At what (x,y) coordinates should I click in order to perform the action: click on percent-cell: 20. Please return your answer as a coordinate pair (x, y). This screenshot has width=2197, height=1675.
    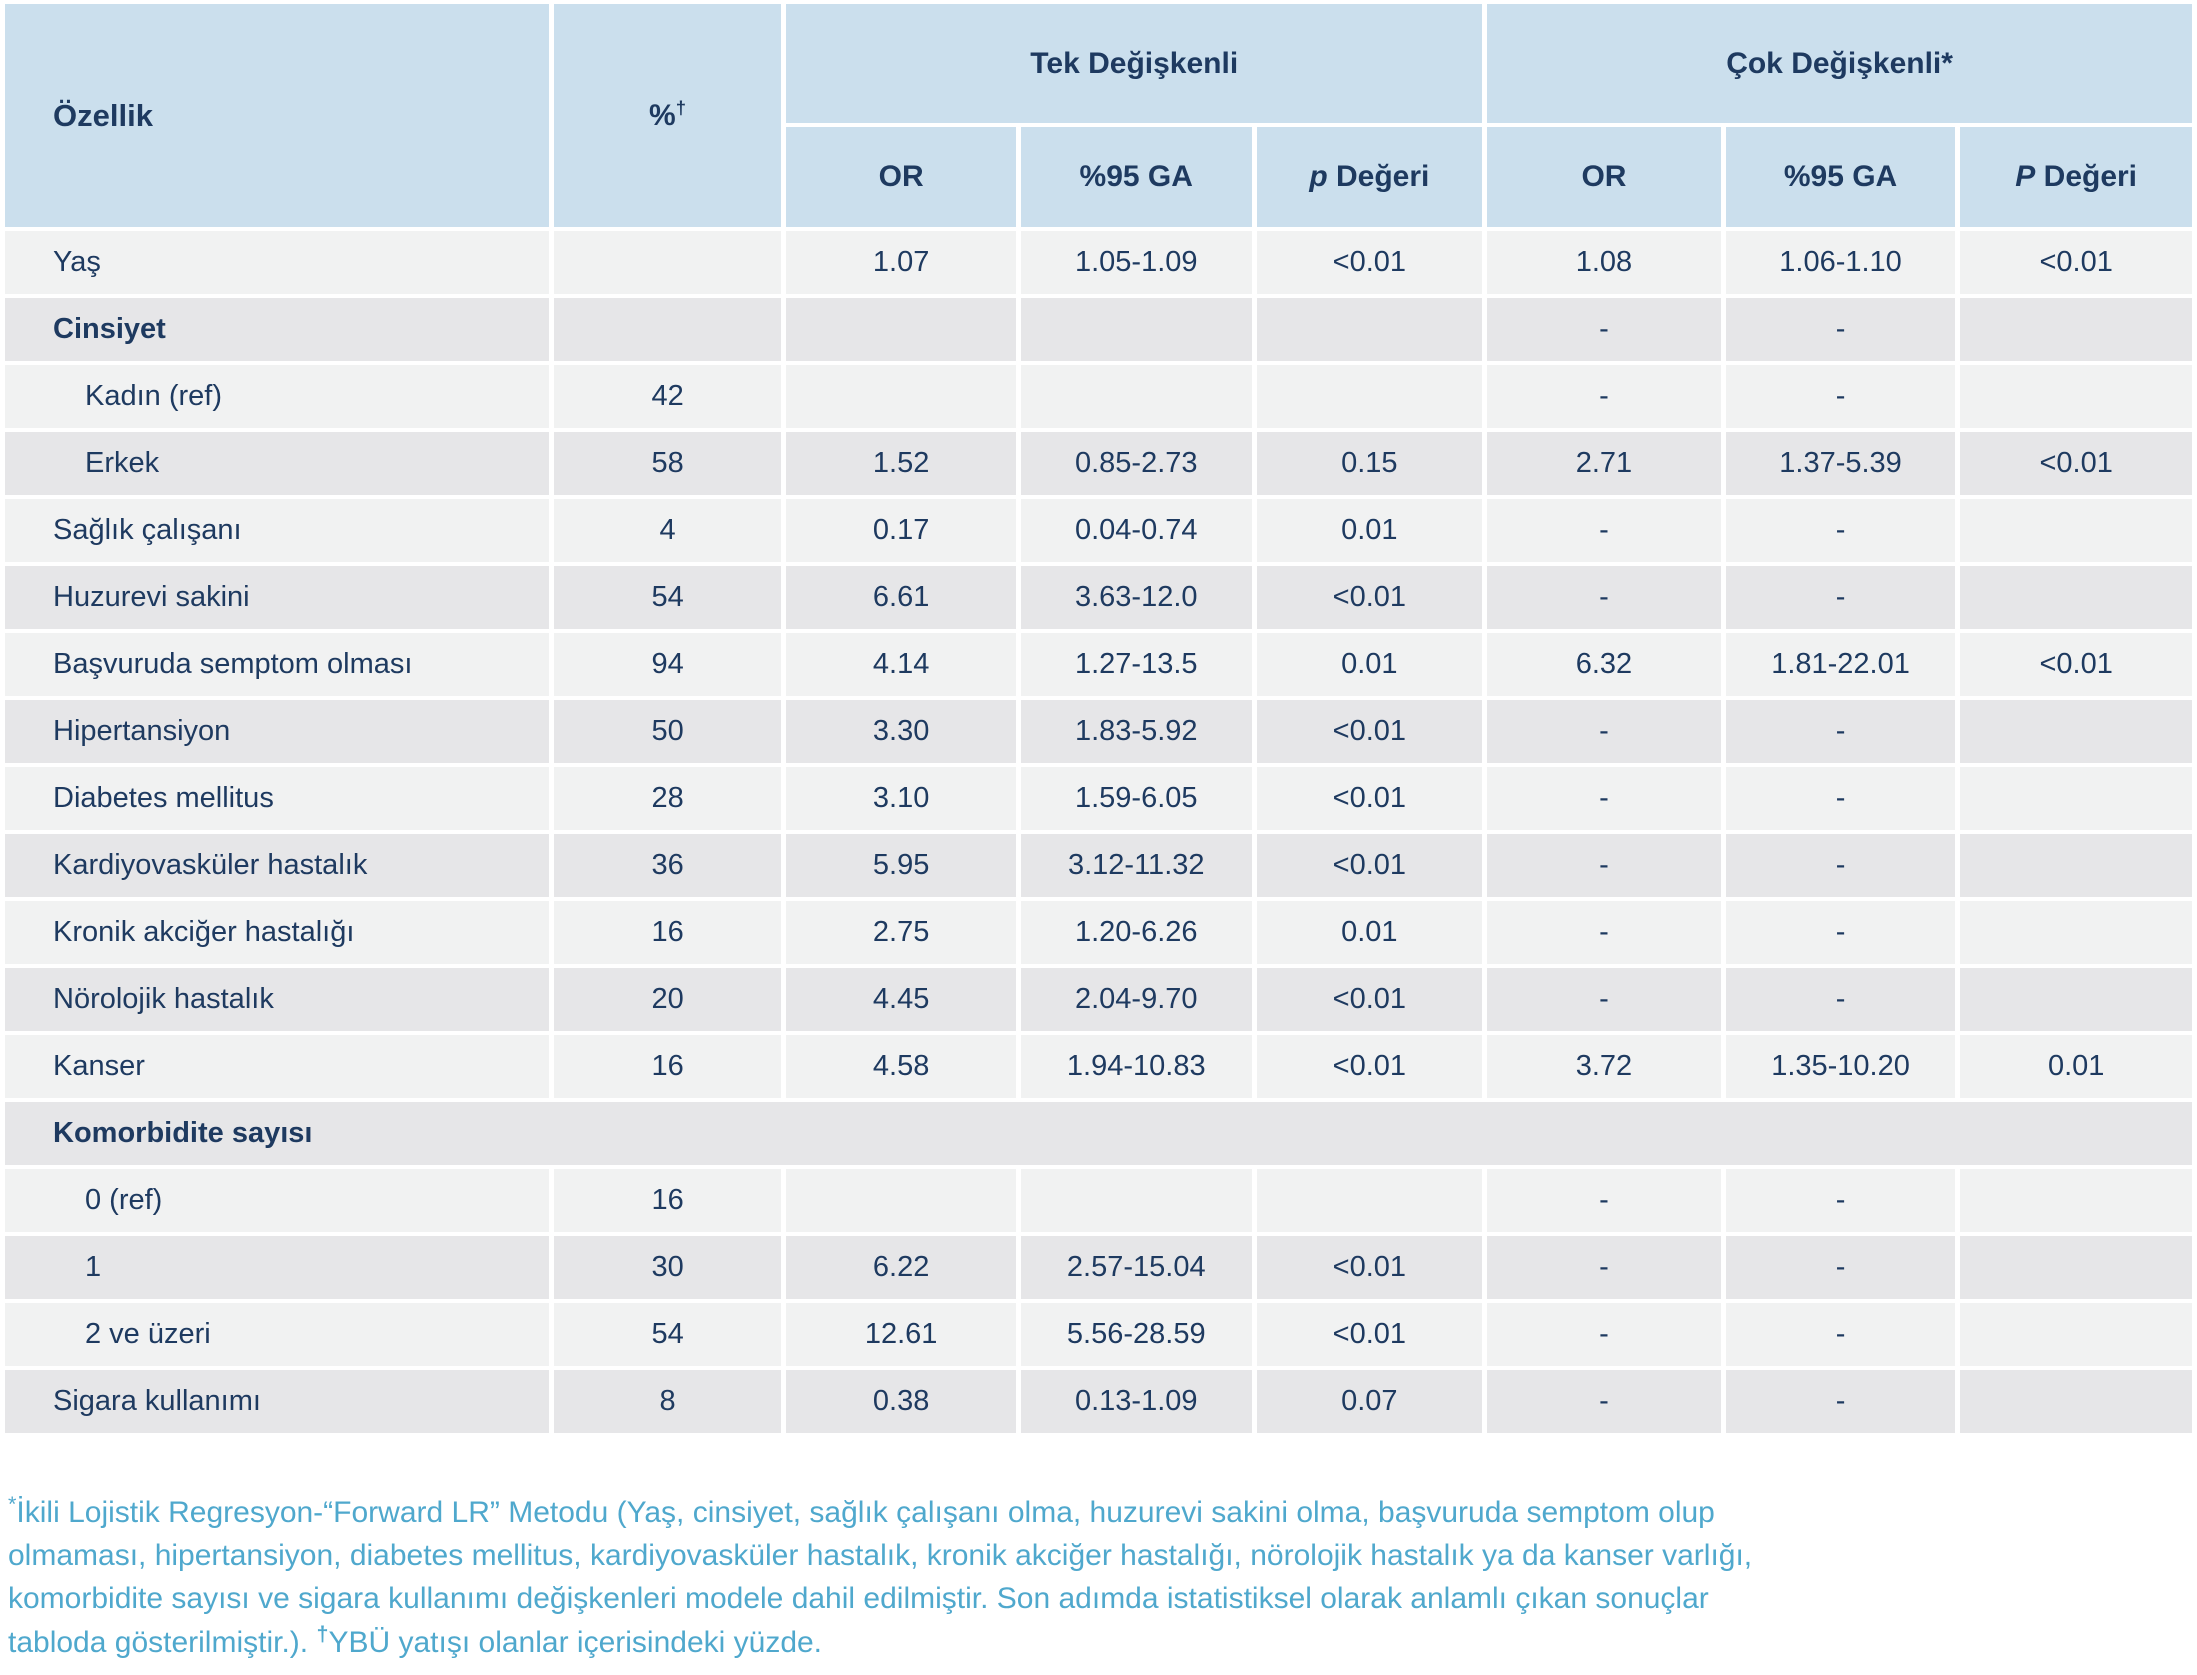
    Looking at the image, I should click on (667, 999).